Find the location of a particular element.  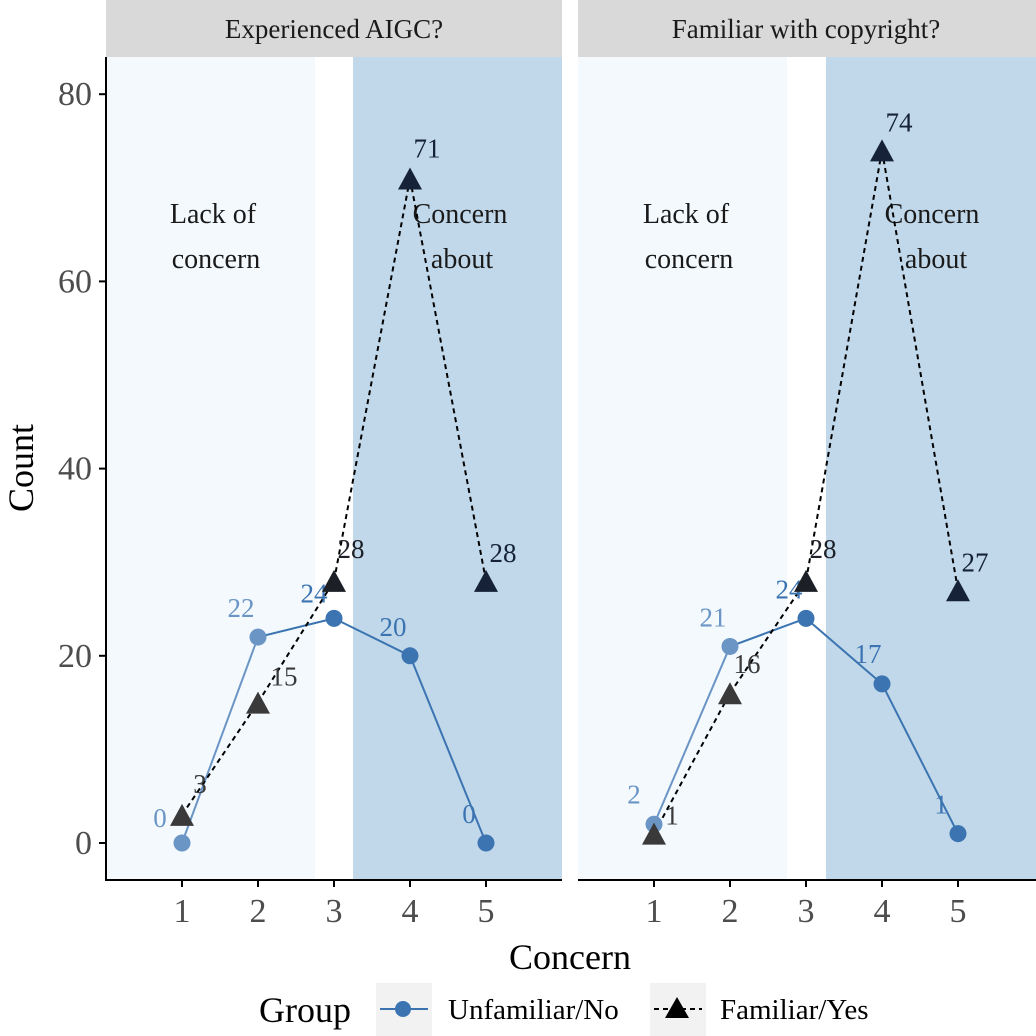

strip-title-2: Familiar with copyright? is located at coordinates (806, 29).